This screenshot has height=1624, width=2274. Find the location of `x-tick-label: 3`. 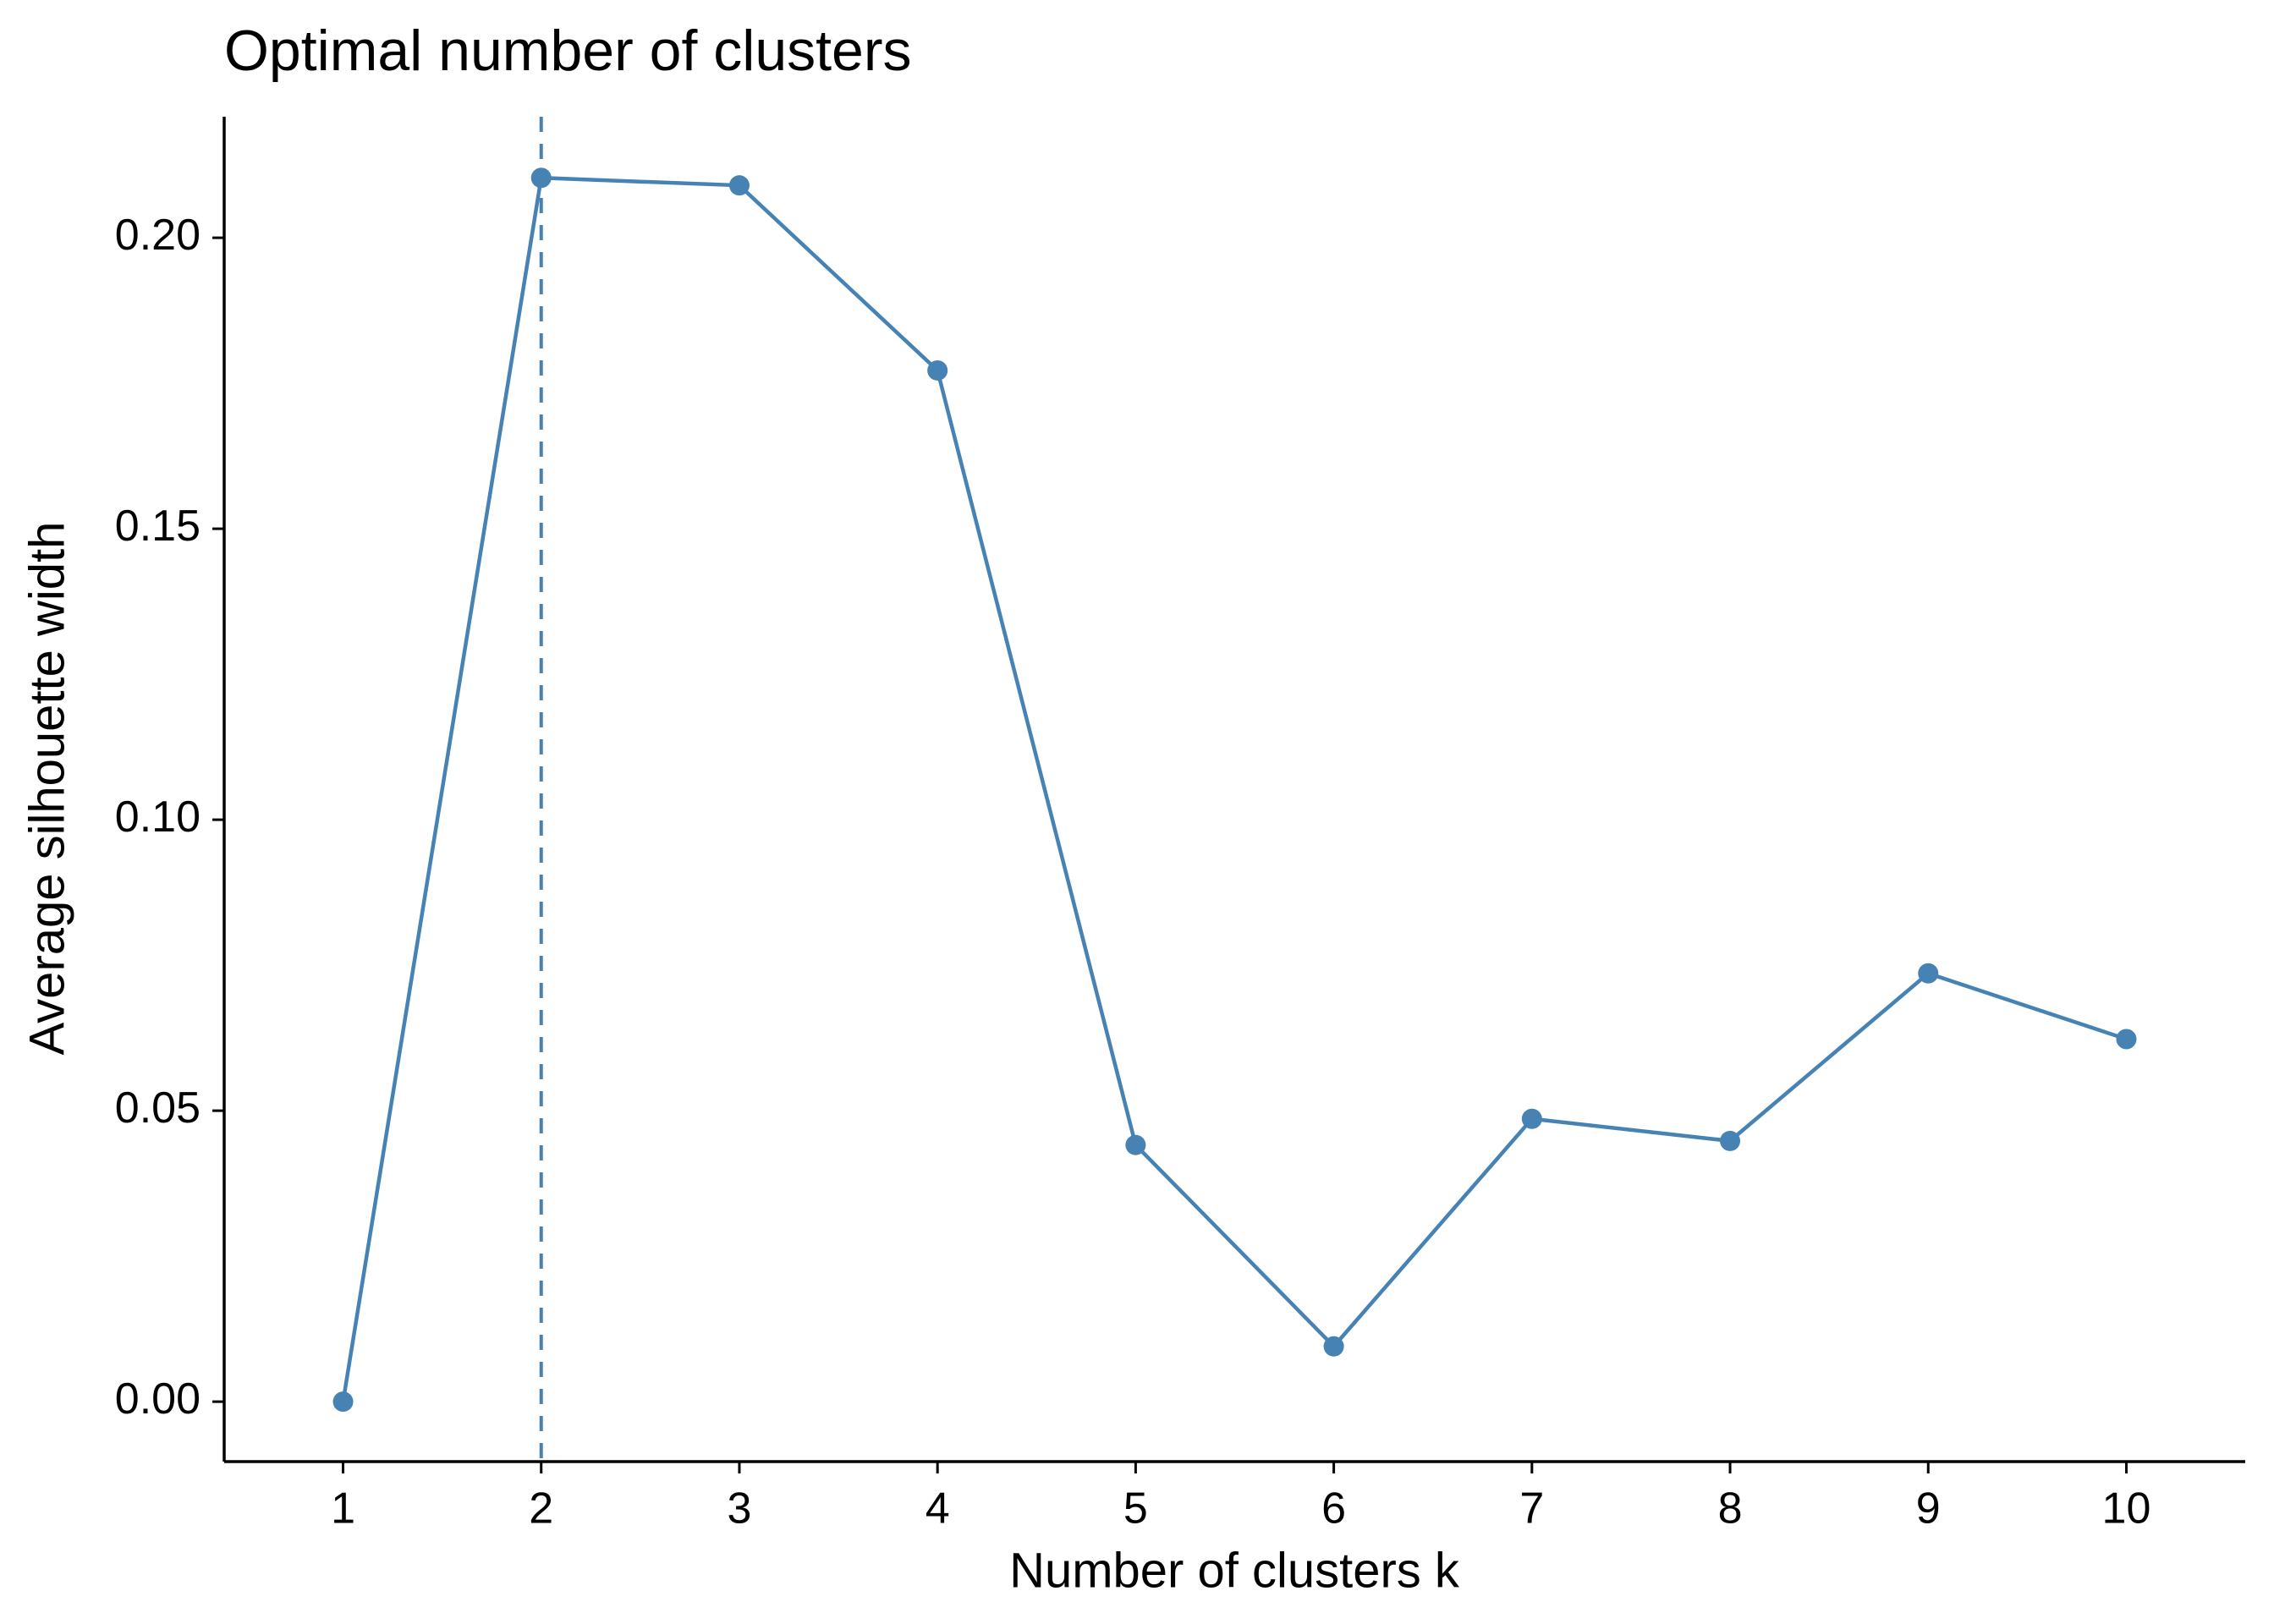

x-tick-label: 3 is located at coordinates (739, 1508).